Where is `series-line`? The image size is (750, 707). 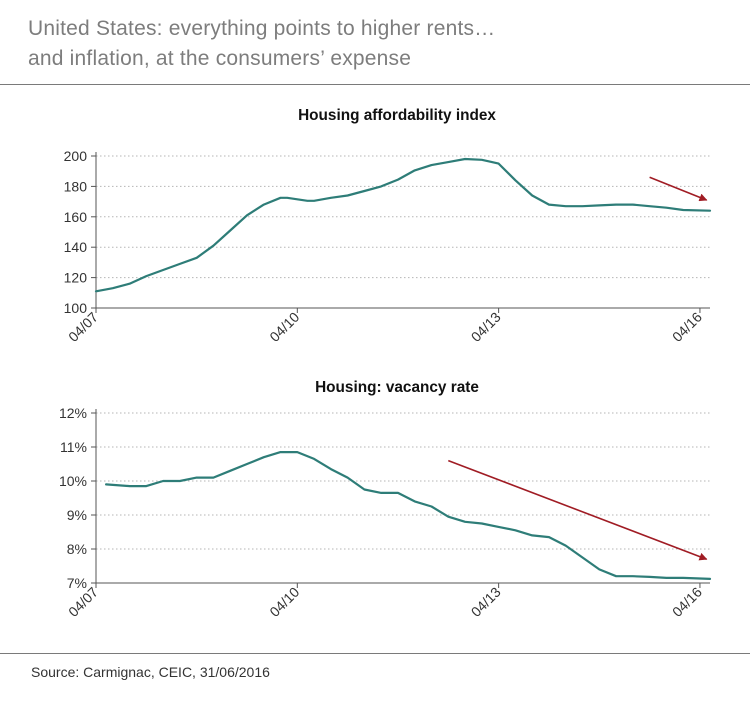 series-line is located at coordinates (408, 515).